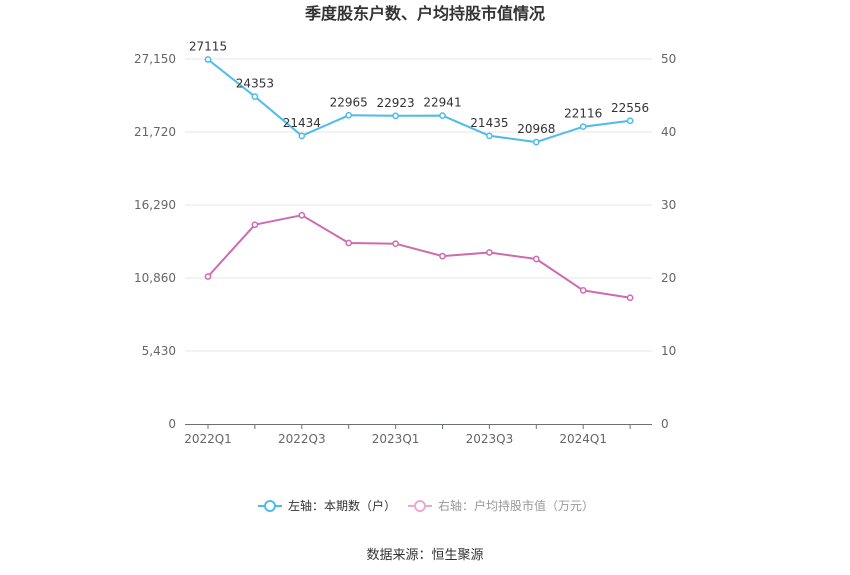 This screenshot has height=575, width=850. What do you see at coordinates (583, 114) in the screenshot?
I see `data-label: 22116` at bounding box center [583, 114].